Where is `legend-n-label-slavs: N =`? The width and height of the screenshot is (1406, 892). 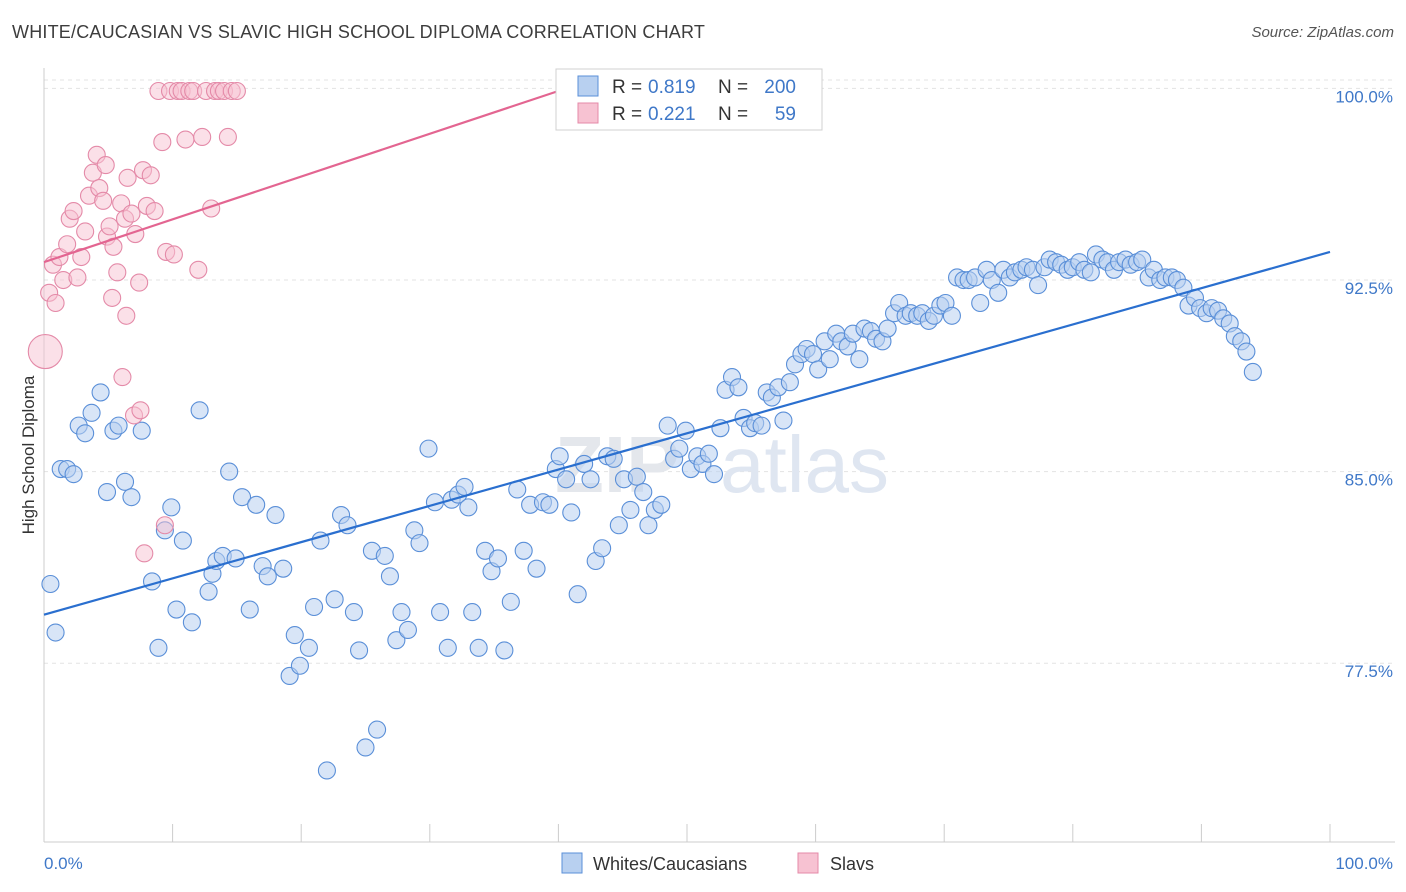
legend-n-label-slavs: N = is located at coordinates (733, 114).